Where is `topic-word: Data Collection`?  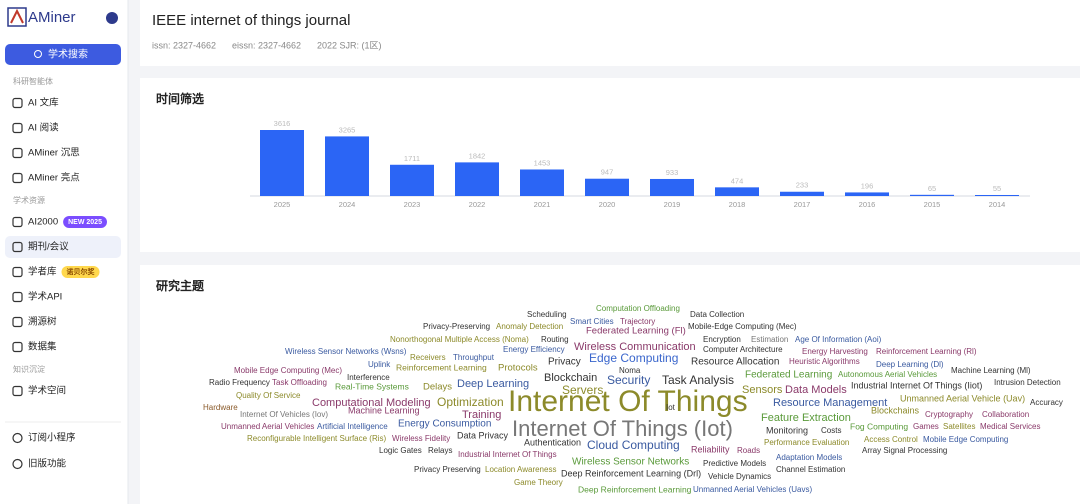
topic-word: Data Collection is located at coordinates (717, 314).